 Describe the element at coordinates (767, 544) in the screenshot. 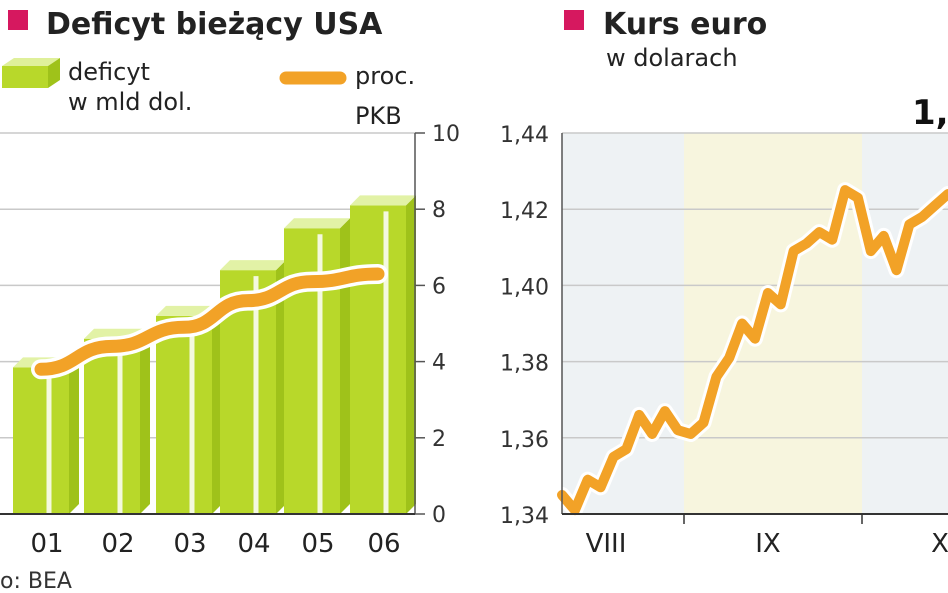

I see `x-tick-label: IX` at that location.